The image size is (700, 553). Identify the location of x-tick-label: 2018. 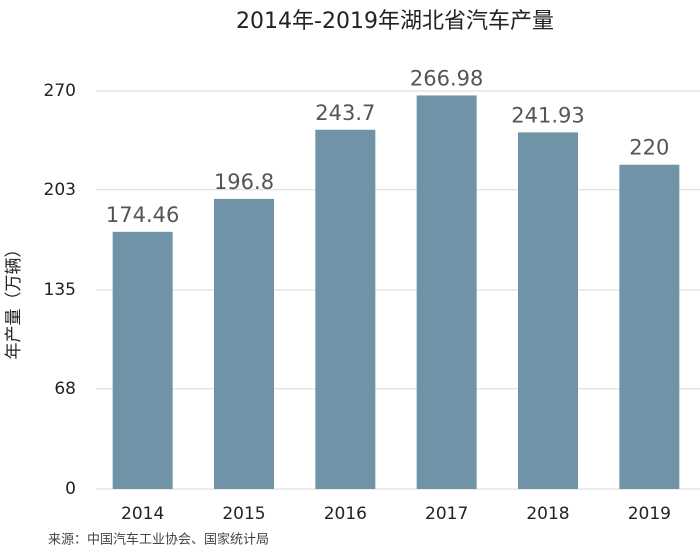
(547, 514).